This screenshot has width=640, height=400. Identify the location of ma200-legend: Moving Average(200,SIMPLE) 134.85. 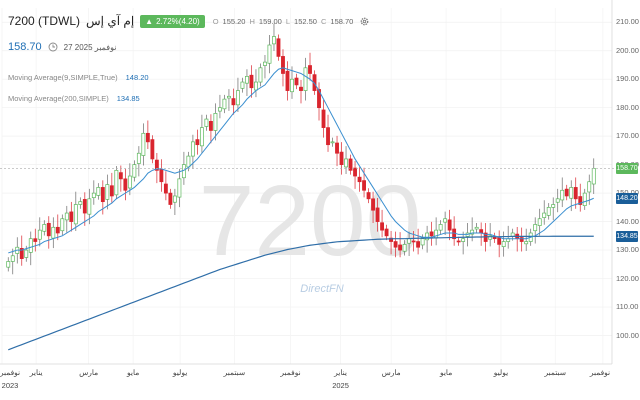
(74, 98).